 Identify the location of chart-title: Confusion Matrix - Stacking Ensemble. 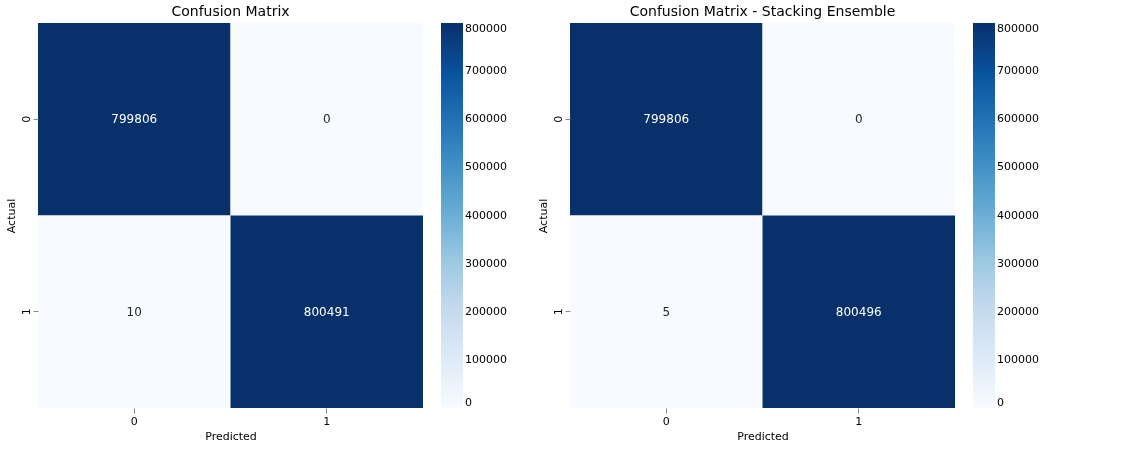
(762, 11).